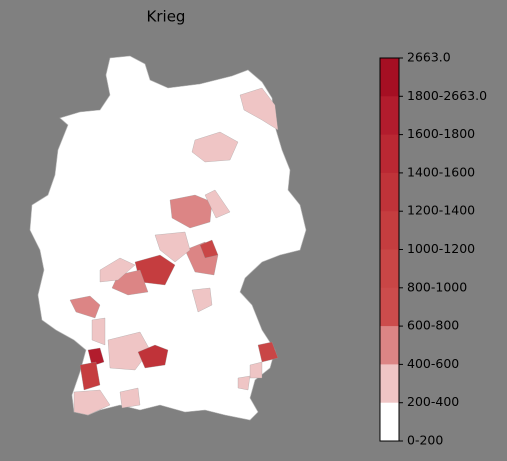 The image size is (507, 461). What do you see at coordinates (441, 171) in the screenshot?
I see `colorbar-label: 1400-1600` at bounding box center [441, 171].